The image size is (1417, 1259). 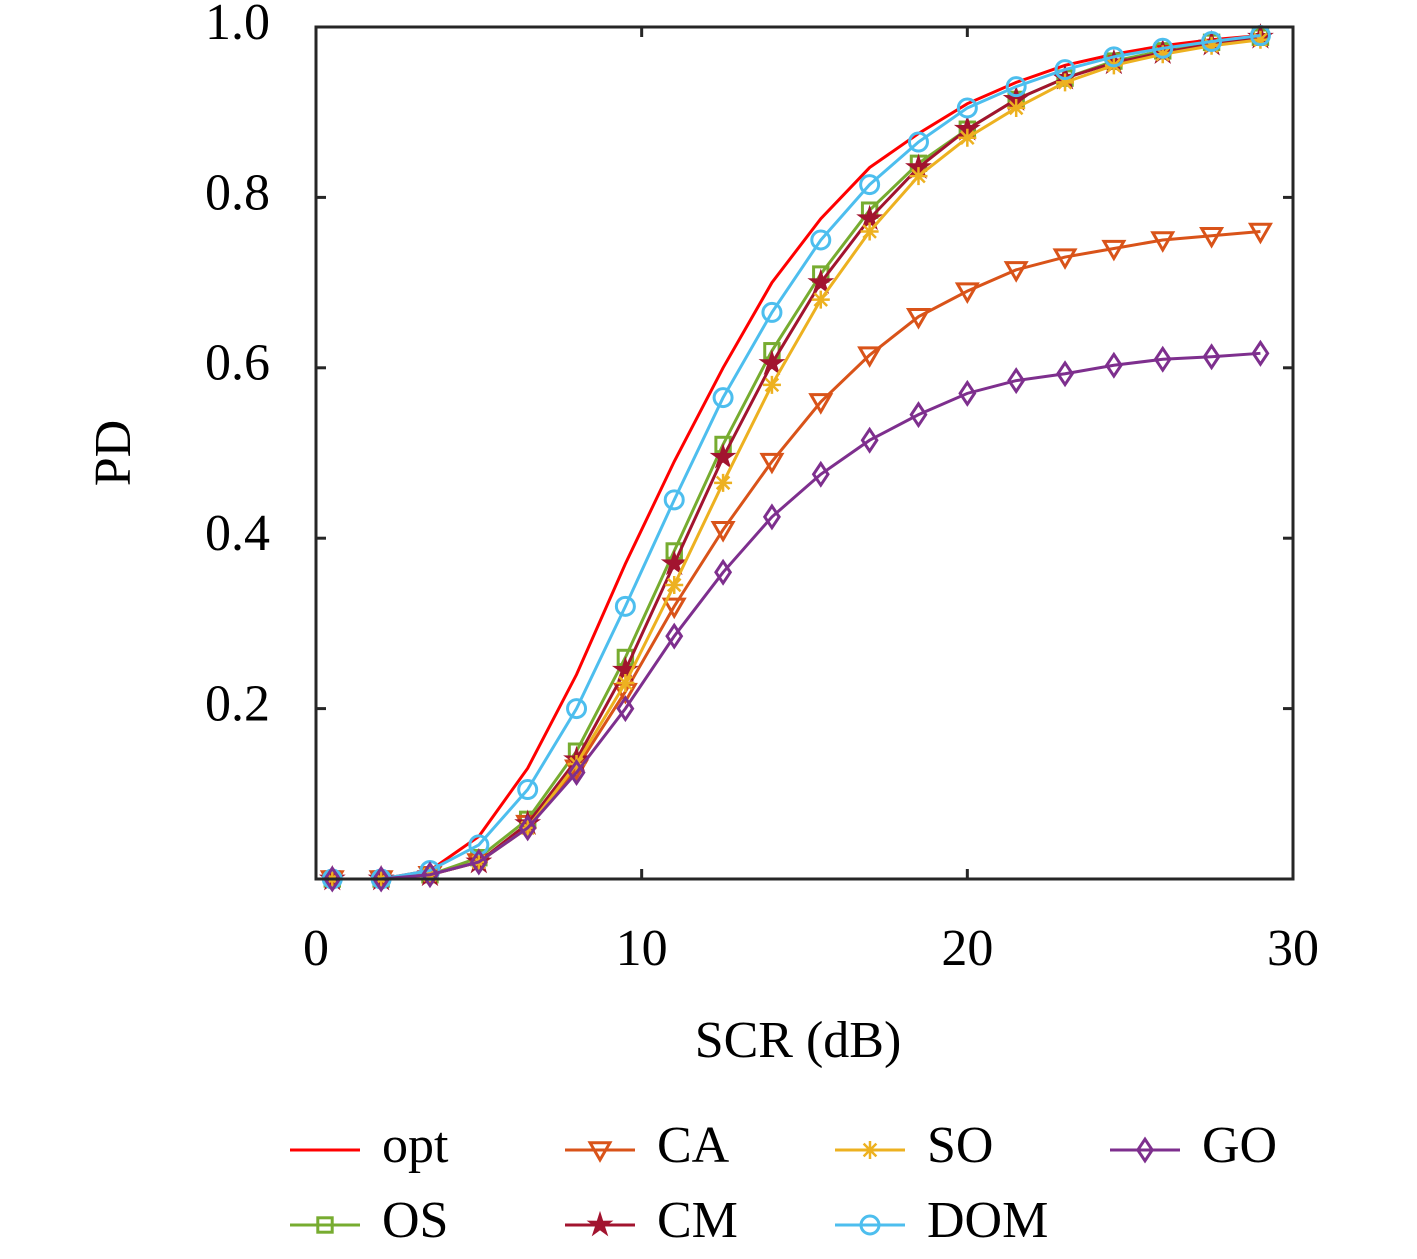 What do you see at coordinates (798, 1040) in the screenshot?
I see `x-axis-label: SCR (dB)` at bounding box center [798, 1040].